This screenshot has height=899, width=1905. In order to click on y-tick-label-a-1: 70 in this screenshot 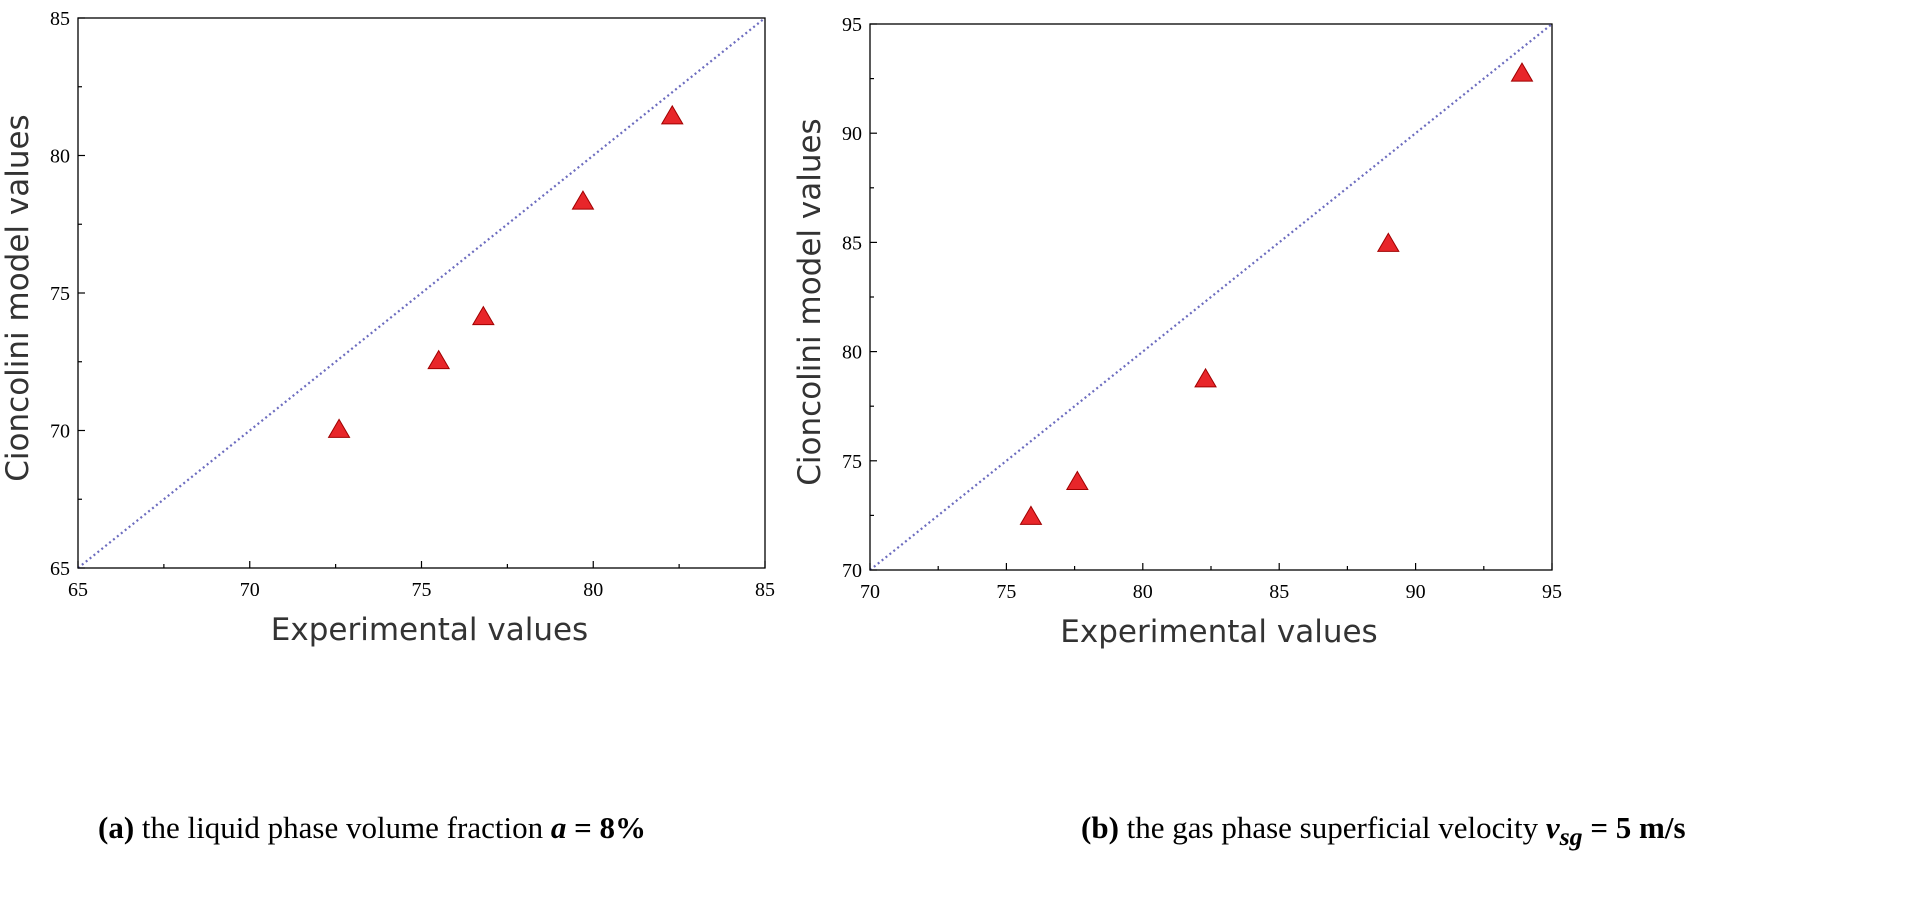, I will do `click(60, 432)`.